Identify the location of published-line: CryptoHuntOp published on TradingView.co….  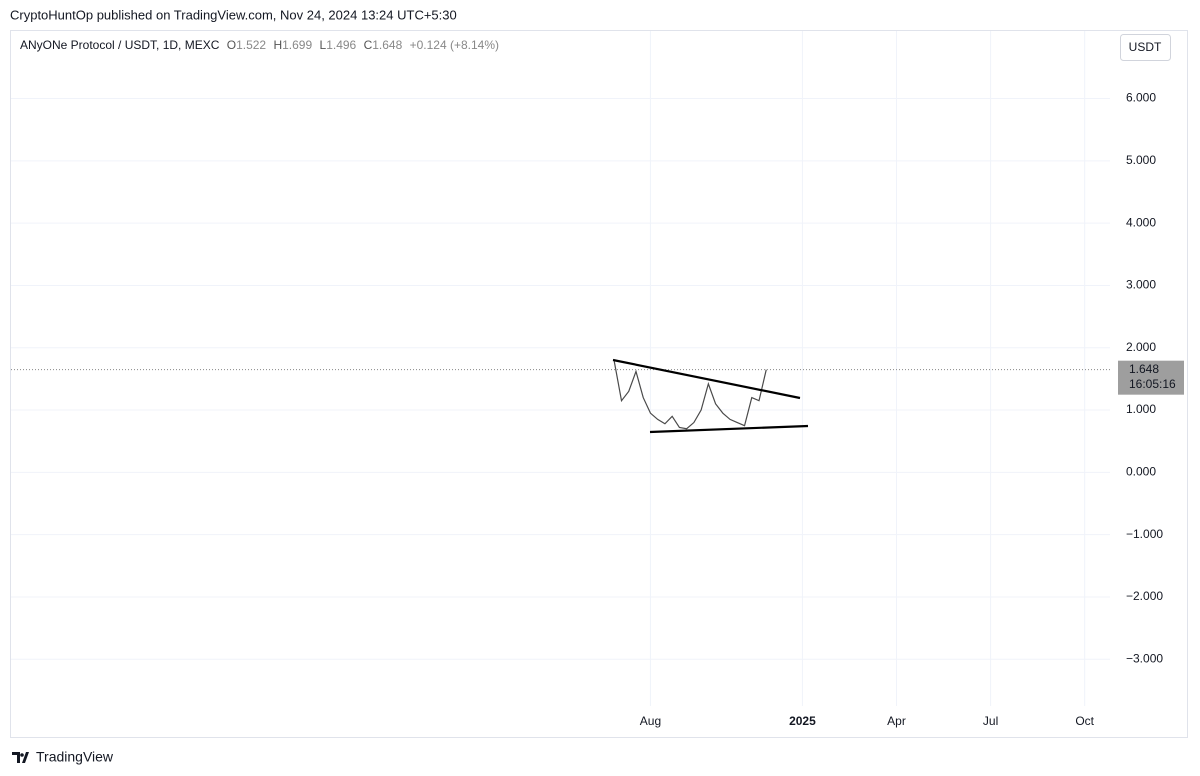
(233, 14).